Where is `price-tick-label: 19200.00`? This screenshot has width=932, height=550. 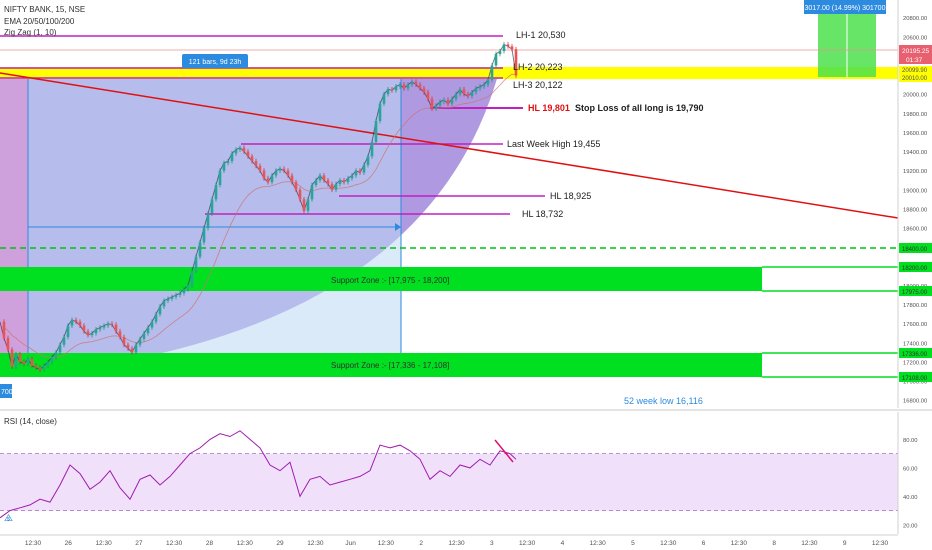
price-tick-label: 19200.00 is located at coordinates (915, 172).